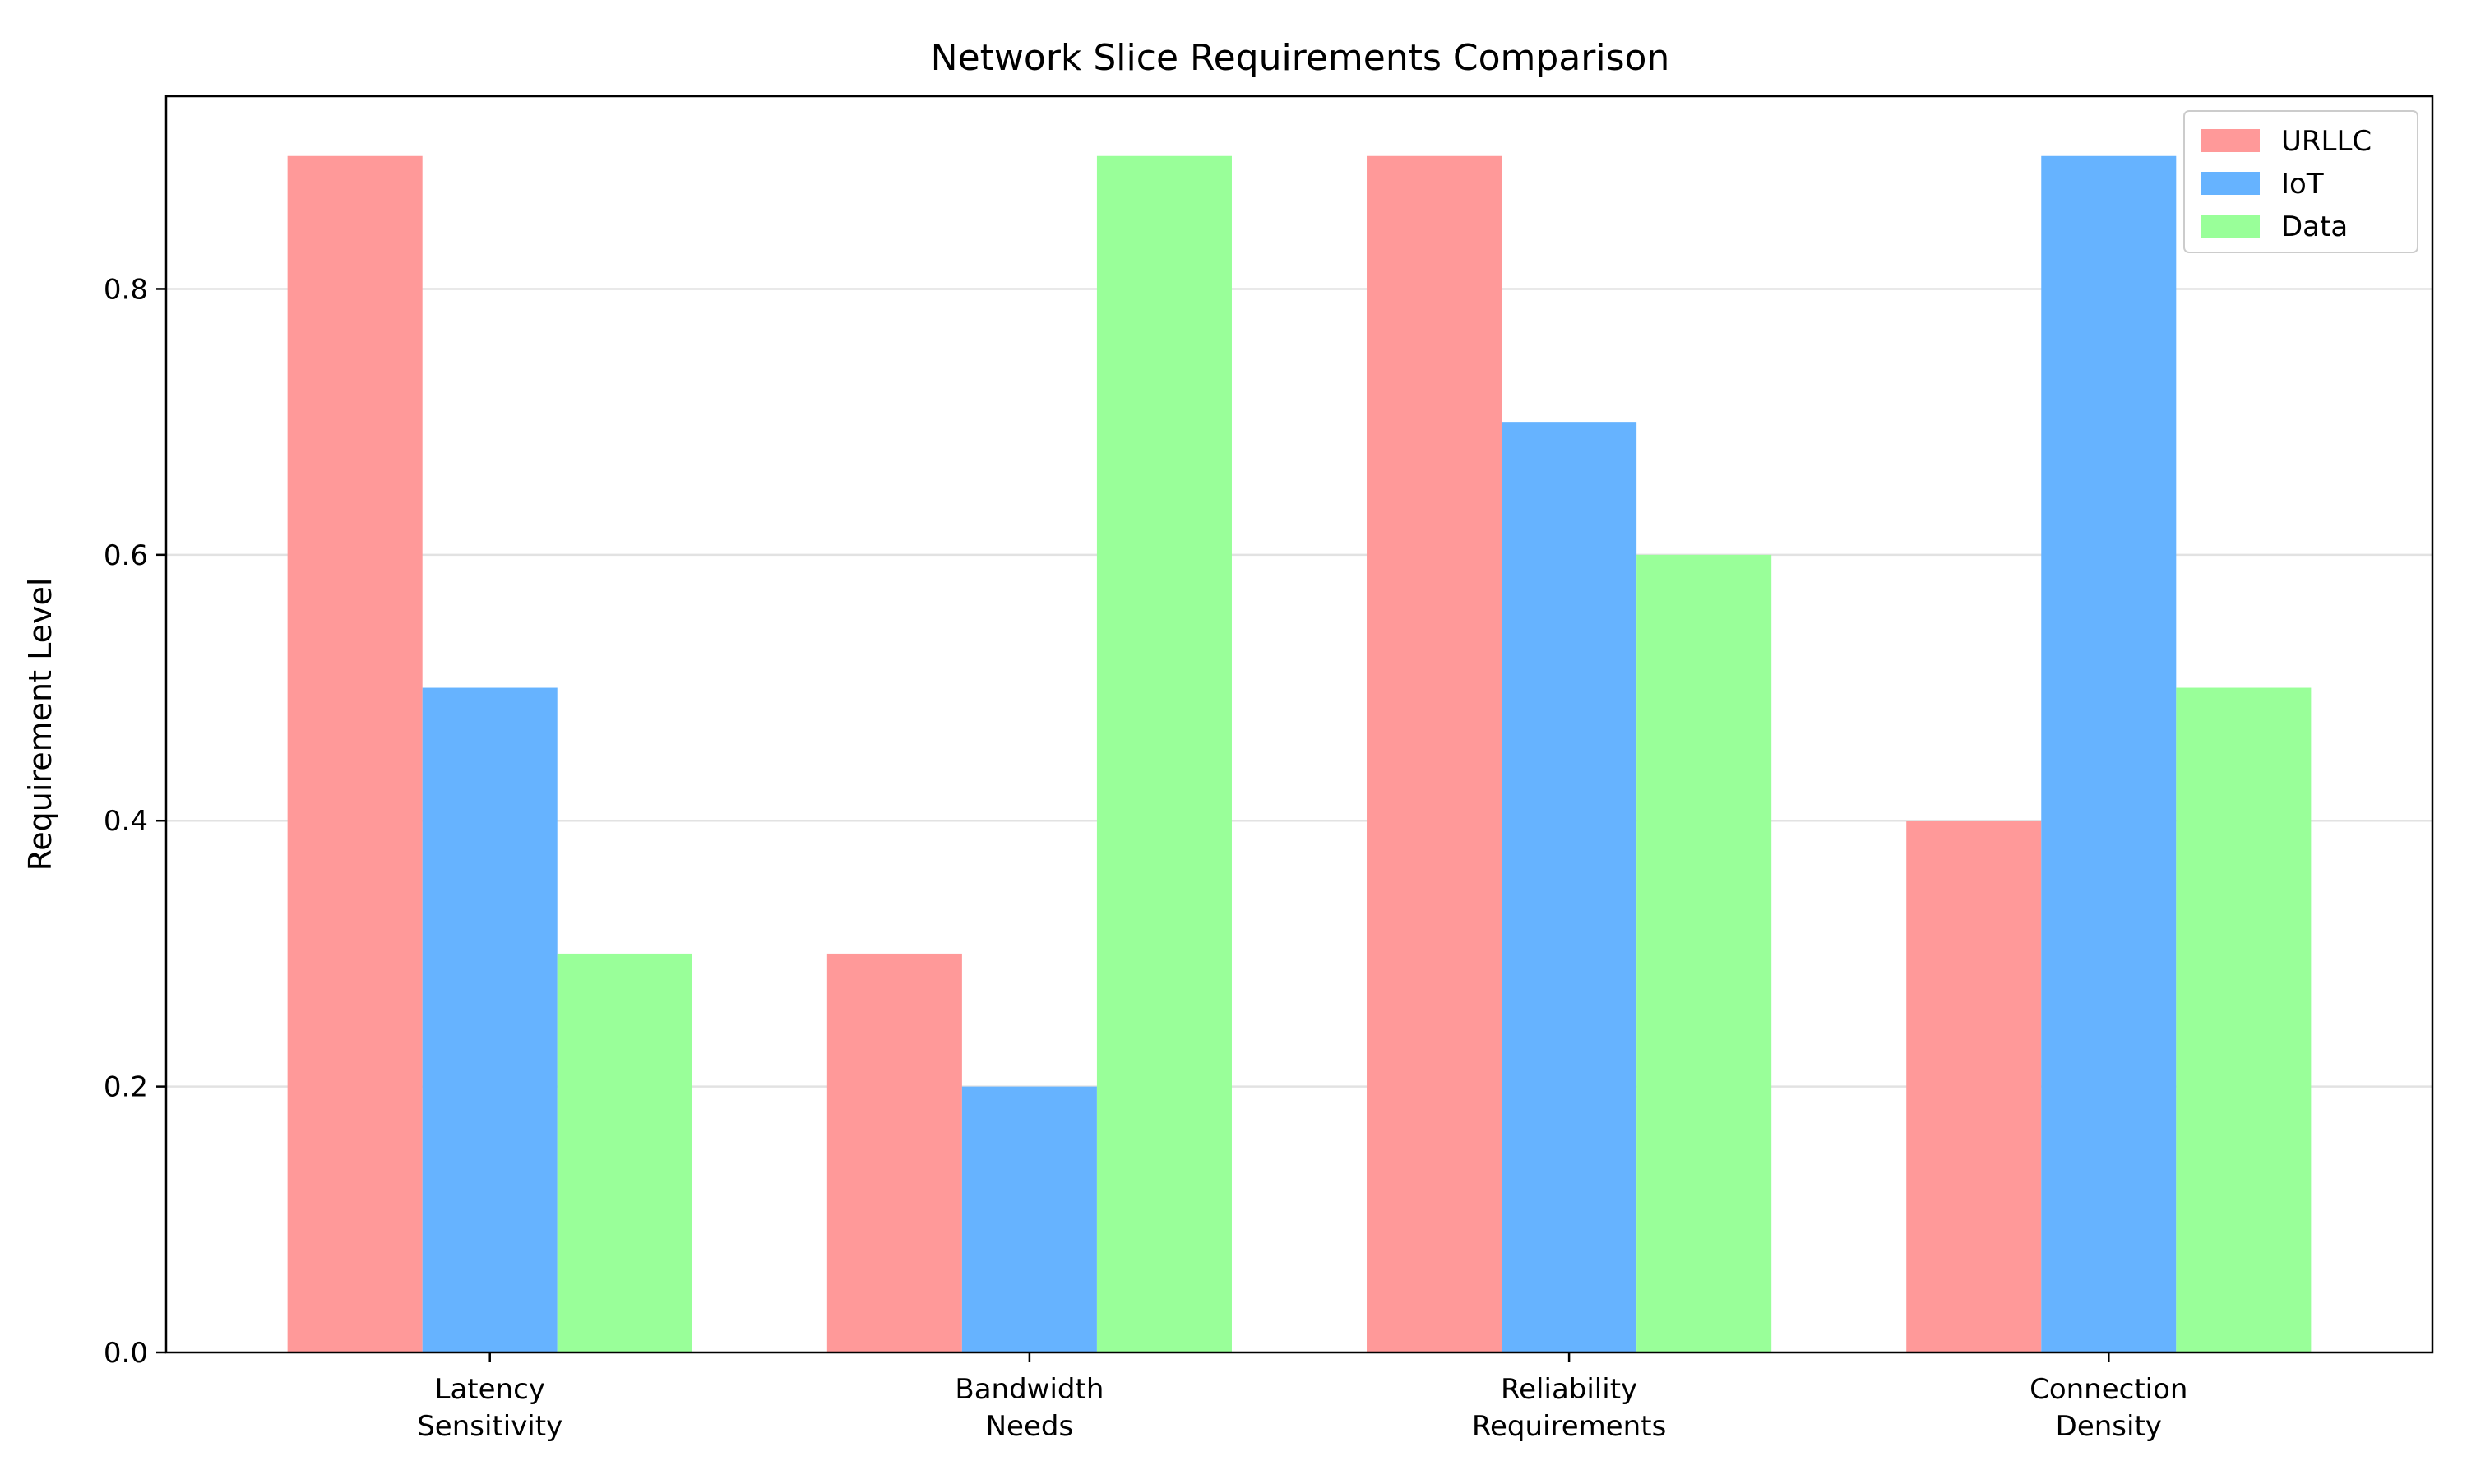 The height and width of the screenshot is (1484, 2467). I want to click on legend-label-iot: IoT, so click(2302, 184).